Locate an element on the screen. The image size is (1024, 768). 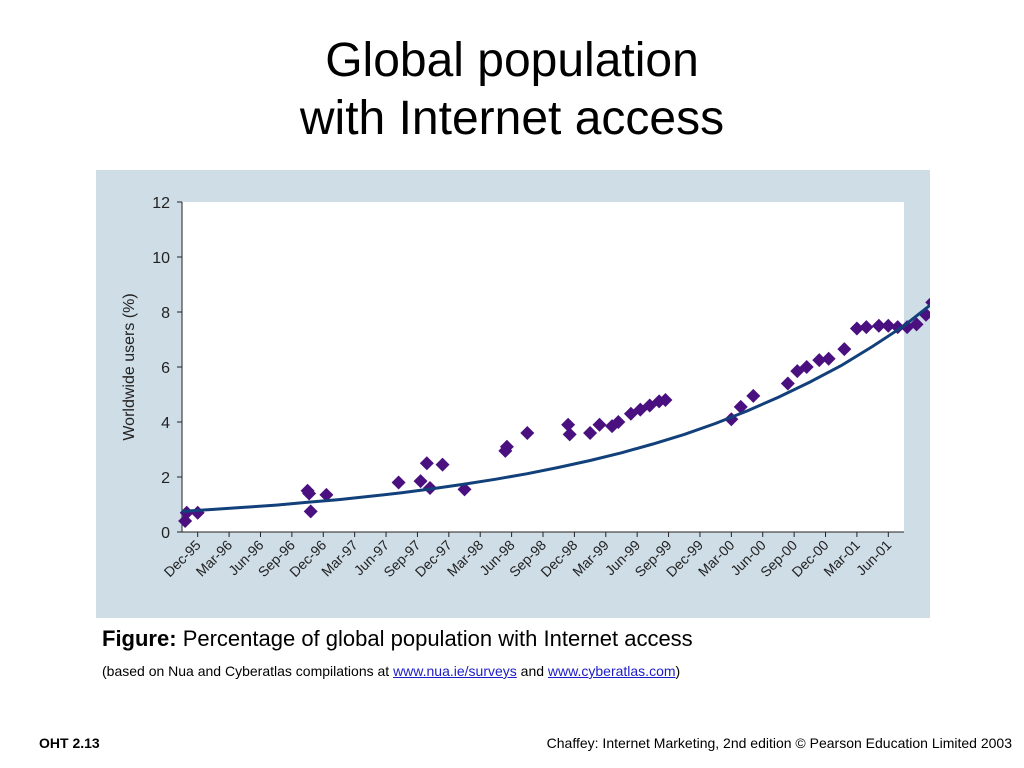
title-line-1: Global population is located at coordinates (512, 60).